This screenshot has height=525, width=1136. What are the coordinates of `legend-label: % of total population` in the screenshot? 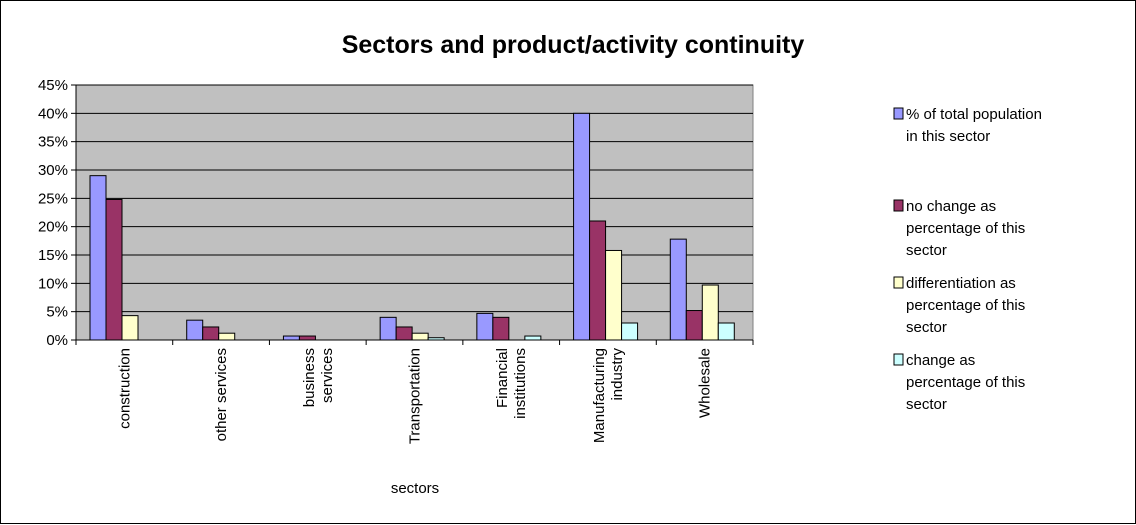 It's located at (974, 114).